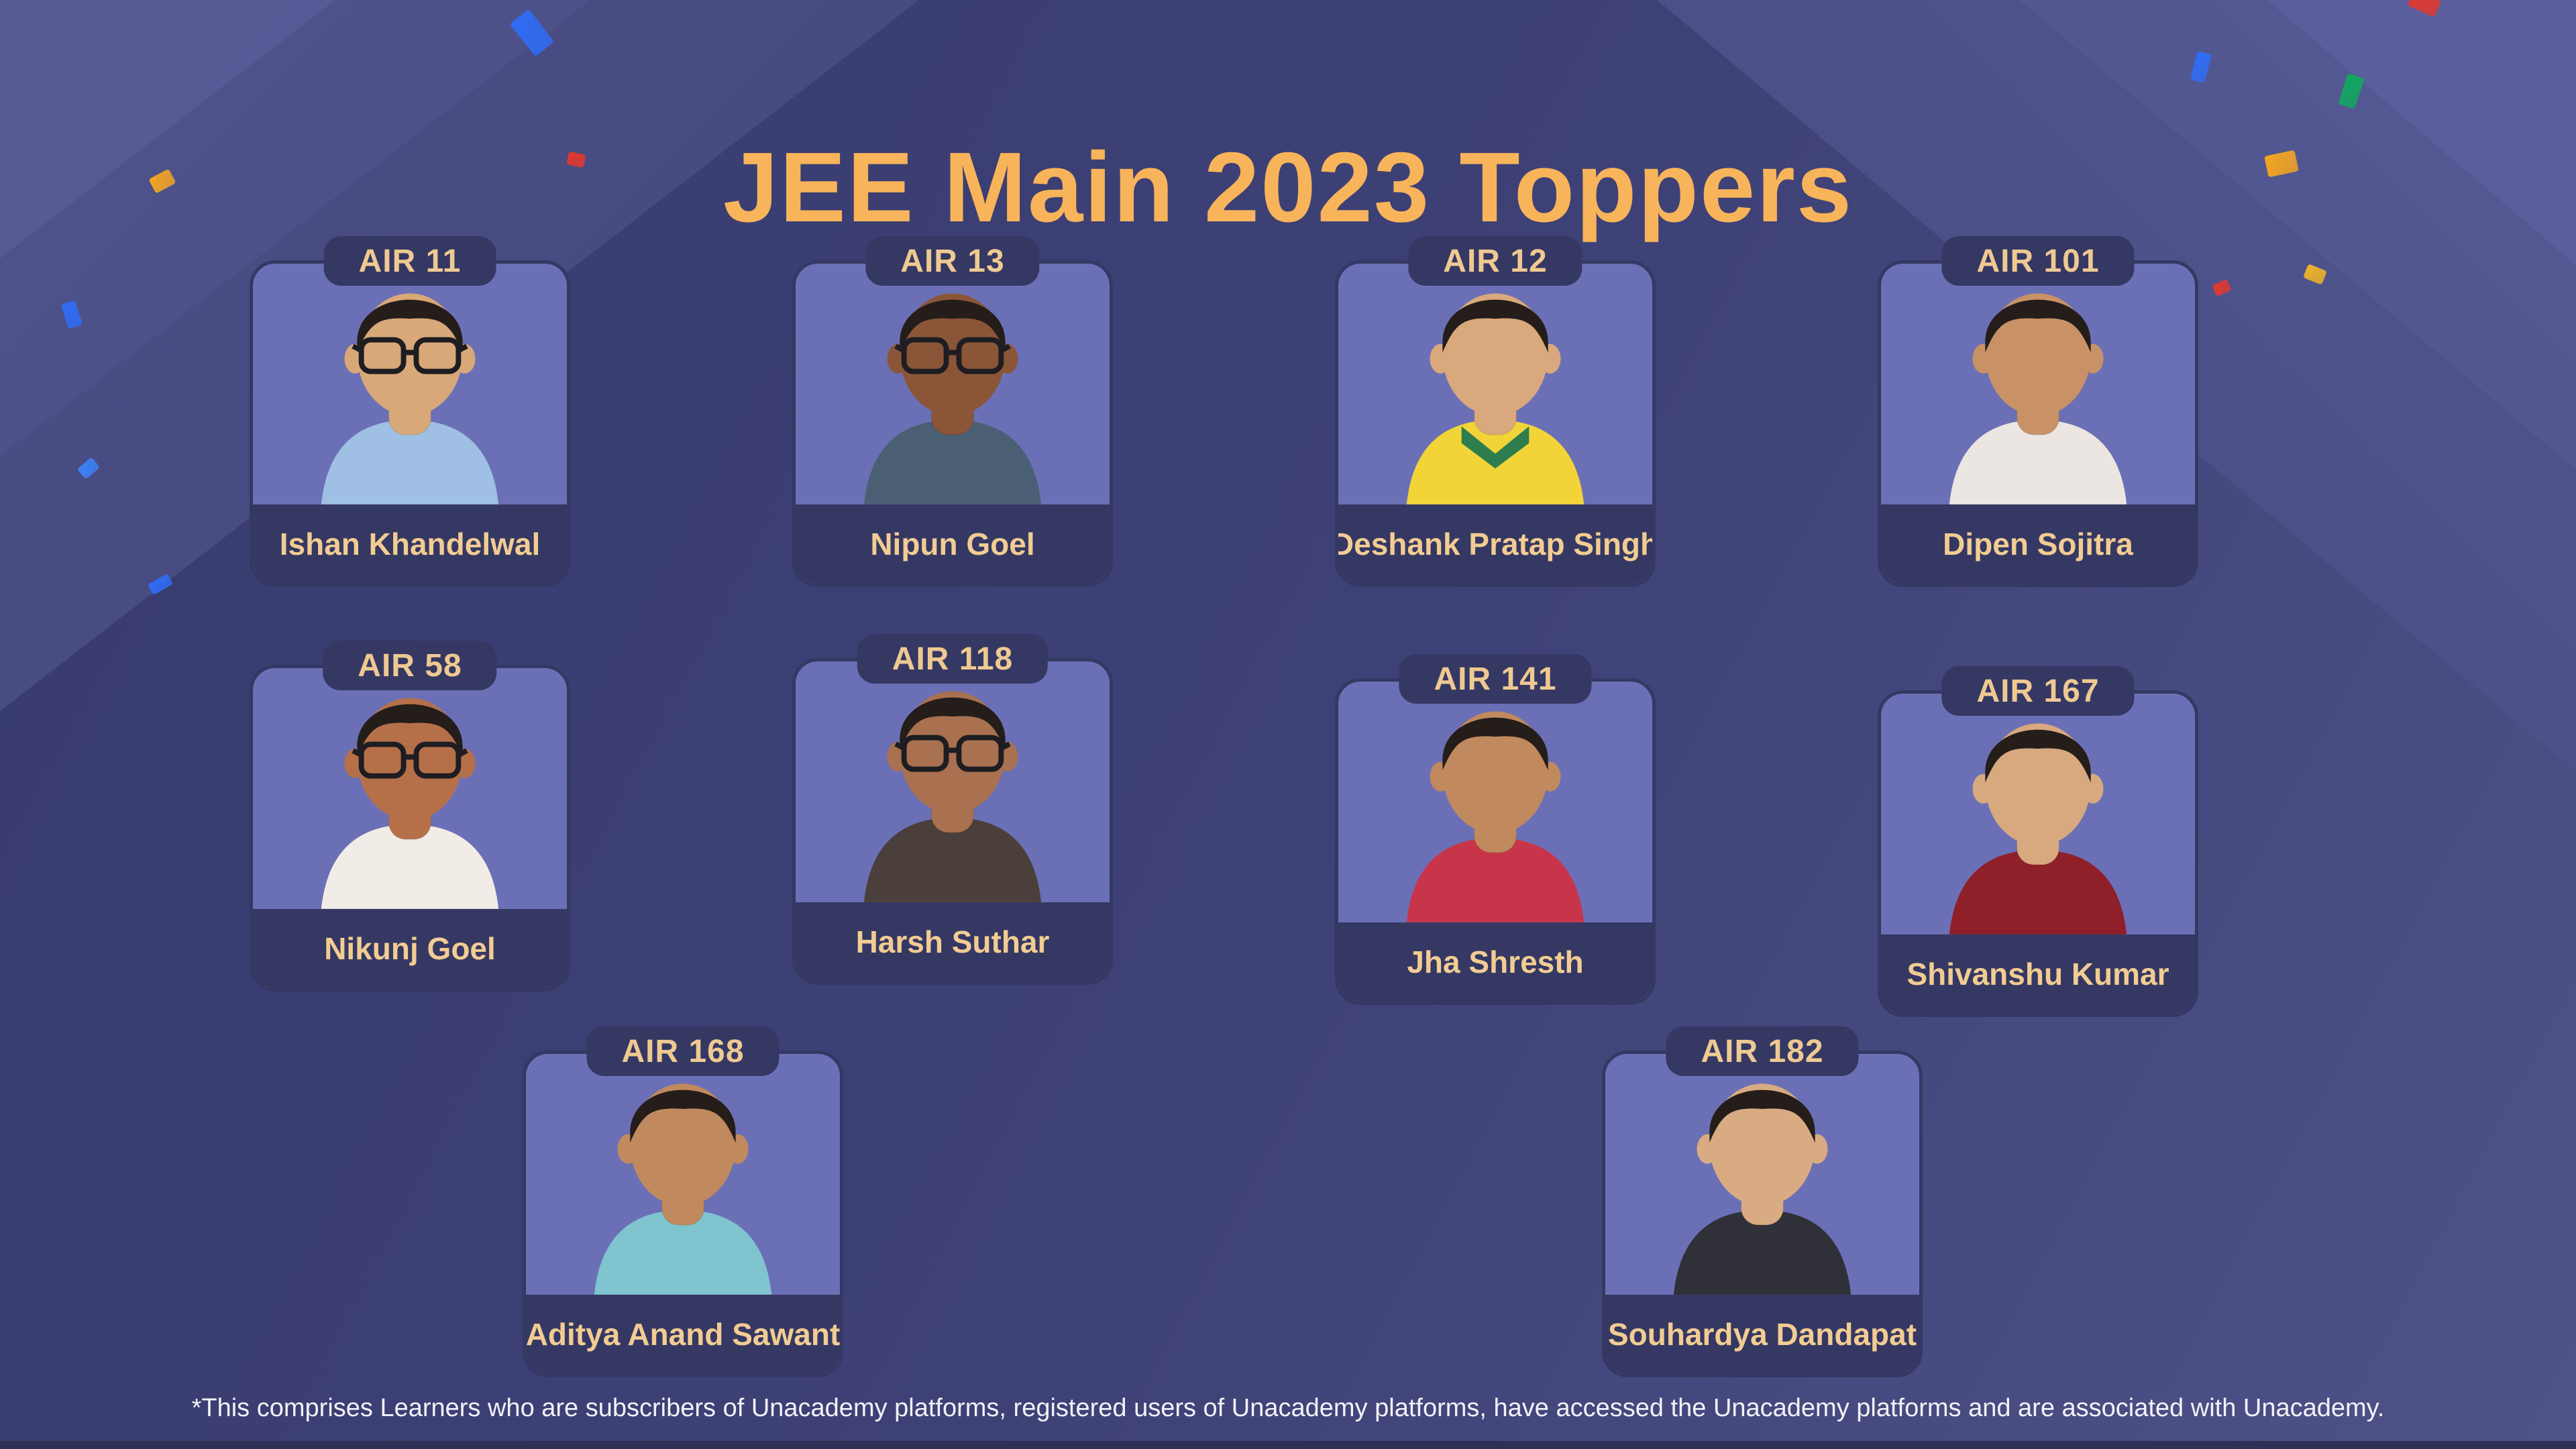  I want to click on air-rank-badge: AIR 141, so click(1495, 679).